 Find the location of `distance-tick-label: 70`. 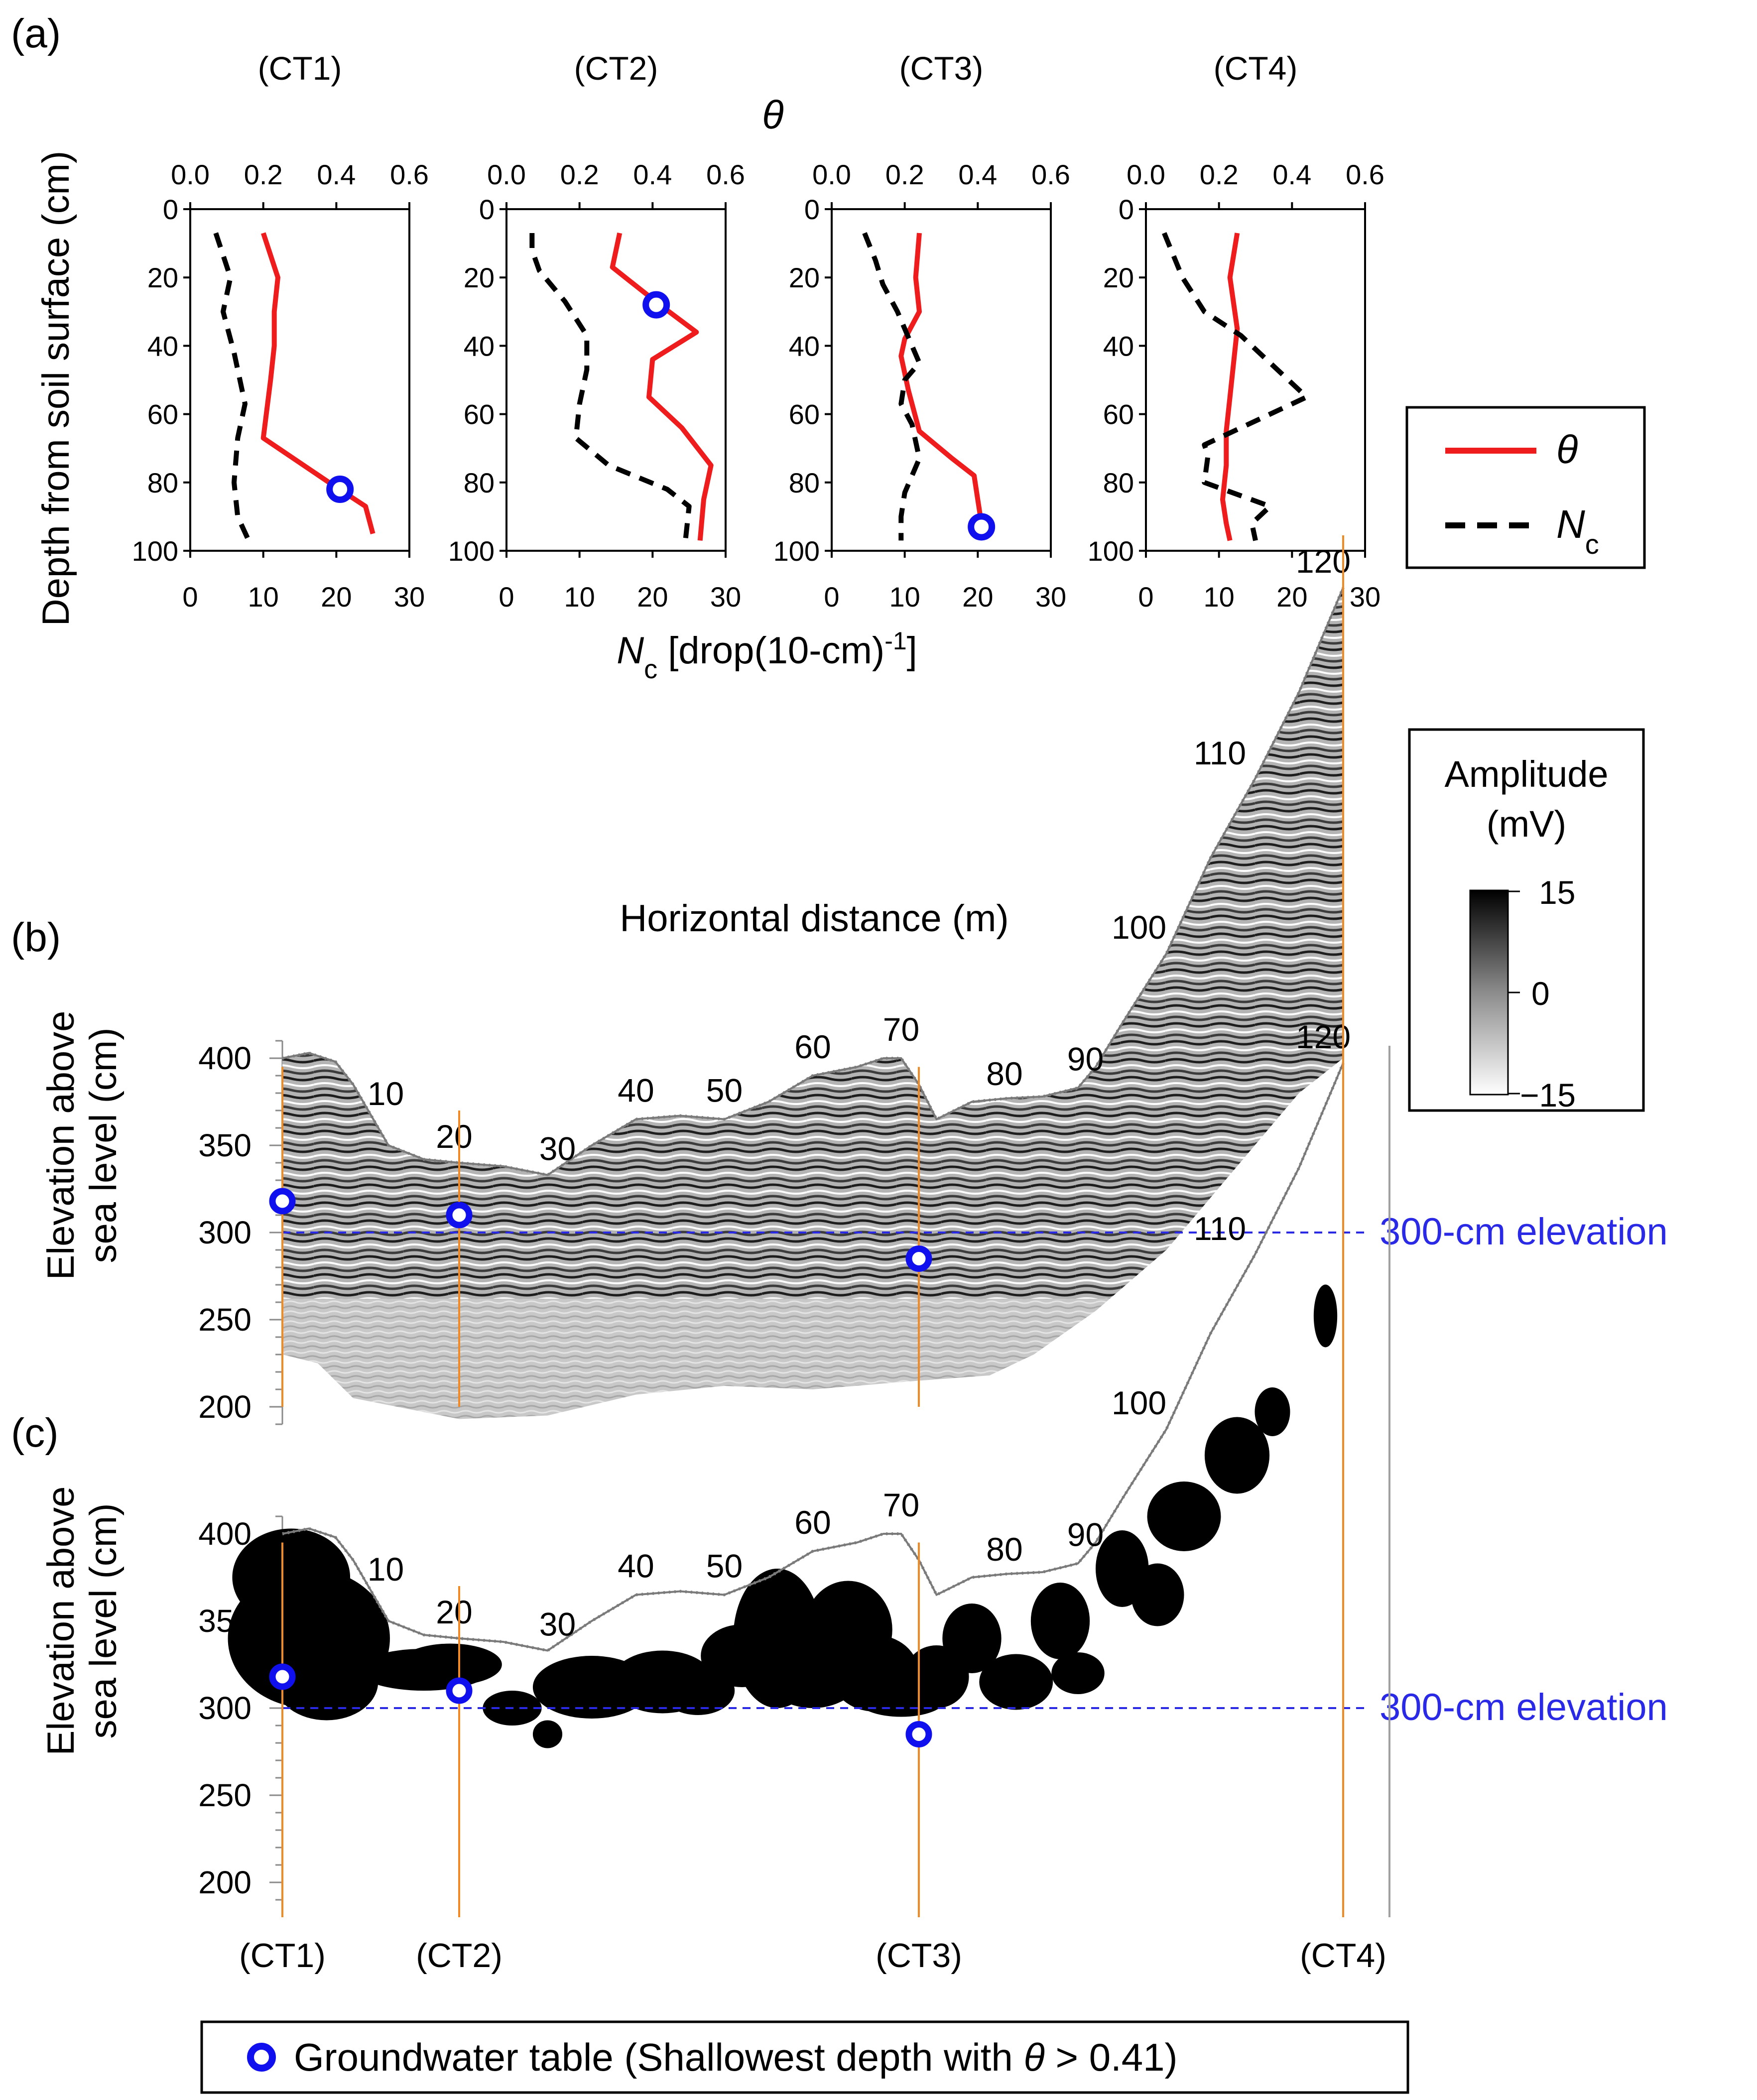

distance-tick-label: 70 is located at coordinates (901, 1030).